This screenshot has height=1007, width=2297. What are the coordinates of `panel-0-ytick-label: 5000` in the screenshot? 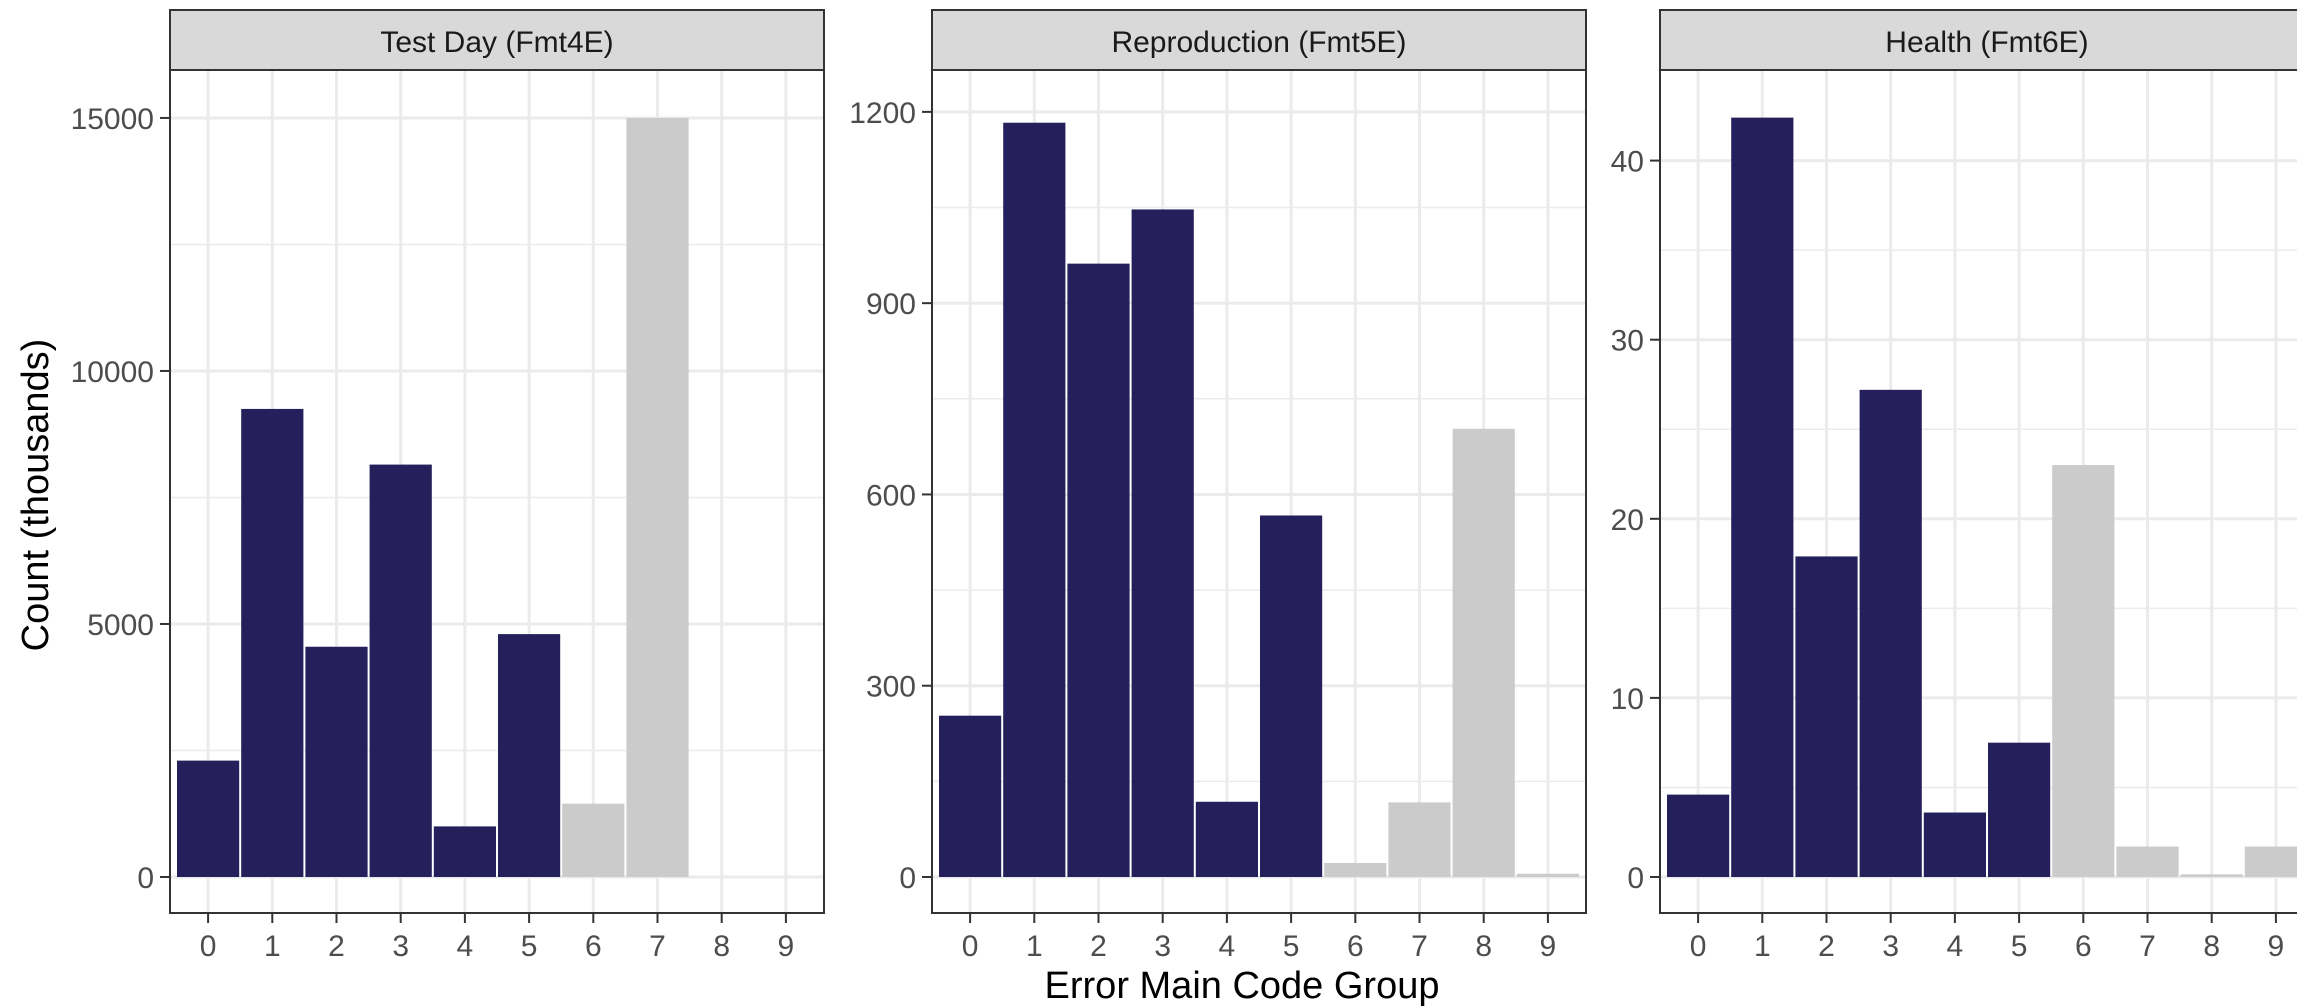 It's located at (120, 625).